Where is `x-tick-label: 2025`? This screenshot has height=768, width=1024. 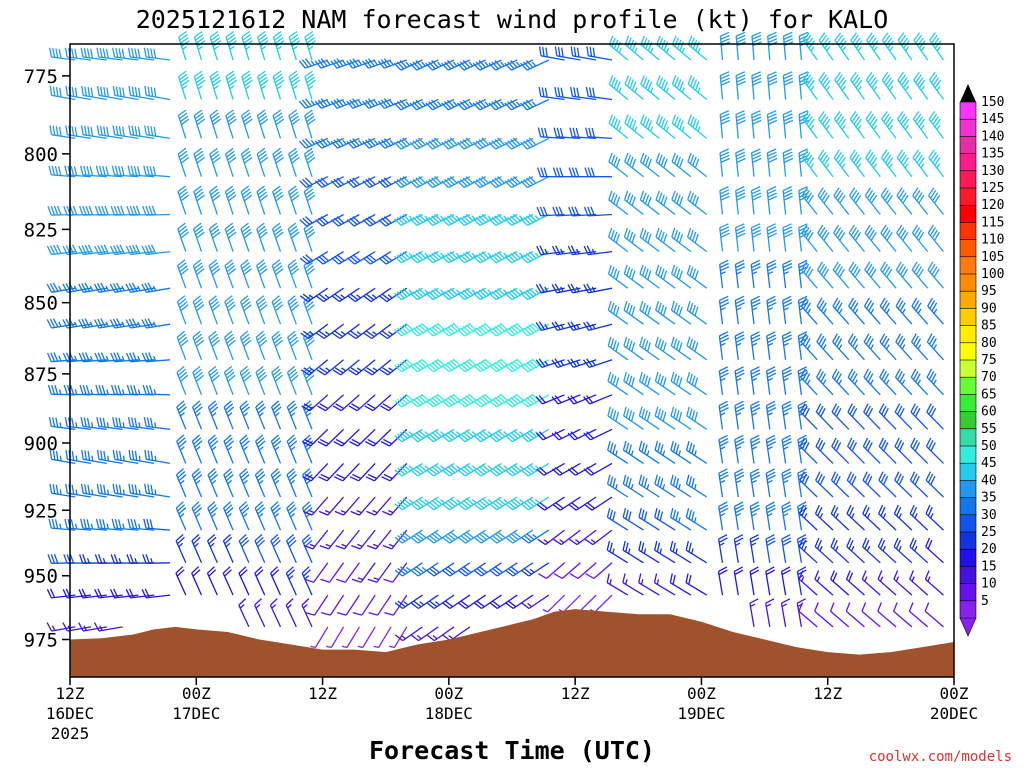 x-tick-label: 2025 is located at coordinates (70, 733).